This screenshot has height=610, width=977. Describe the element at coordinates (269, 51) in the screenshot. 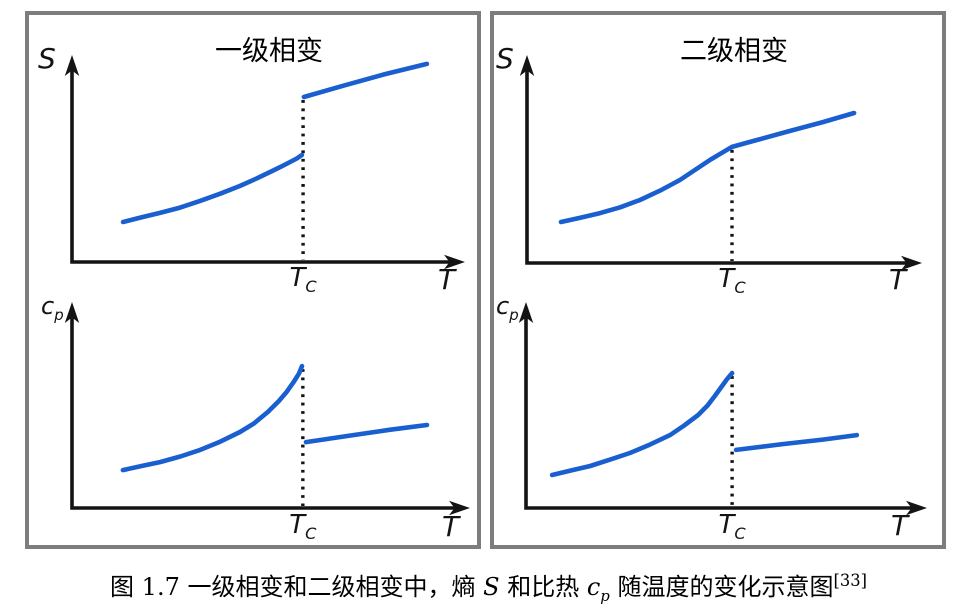

I see `panel-title-first-order: 一级相变` at that location.